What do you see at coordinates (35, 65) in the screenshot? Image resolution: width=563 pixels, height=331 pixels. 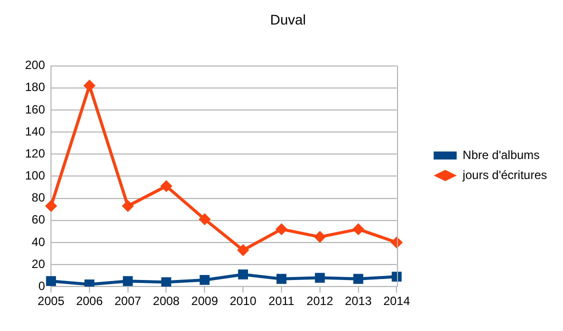 I see `y-tick-label: 200` at bounding box center [35, 65].